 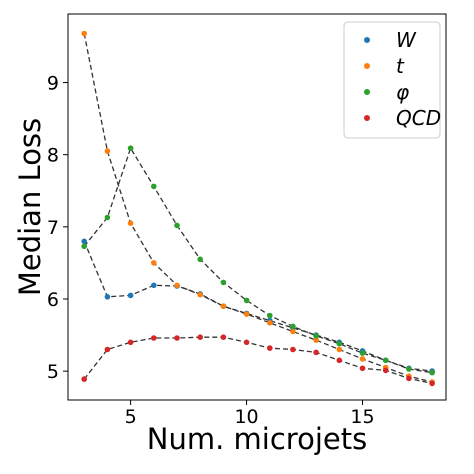 What do you see at coordinates (53, 300) in the screenshot?
I see `y-tick-label-1: 6` at bounding box center [53, 300].